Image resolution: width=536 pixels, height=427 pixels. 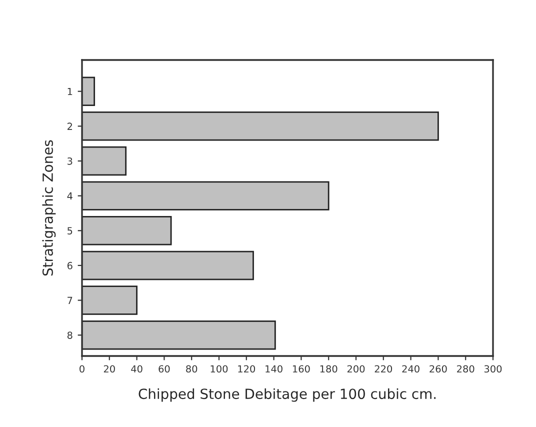 I want to click on y-tick-label: 4, so click(x=69, y=196).